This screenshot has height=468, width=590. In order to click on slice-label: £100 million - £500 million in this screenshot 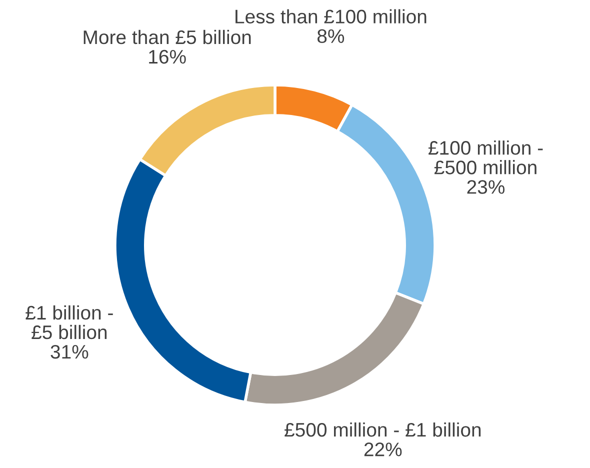, I will do `click(485, 157)`.